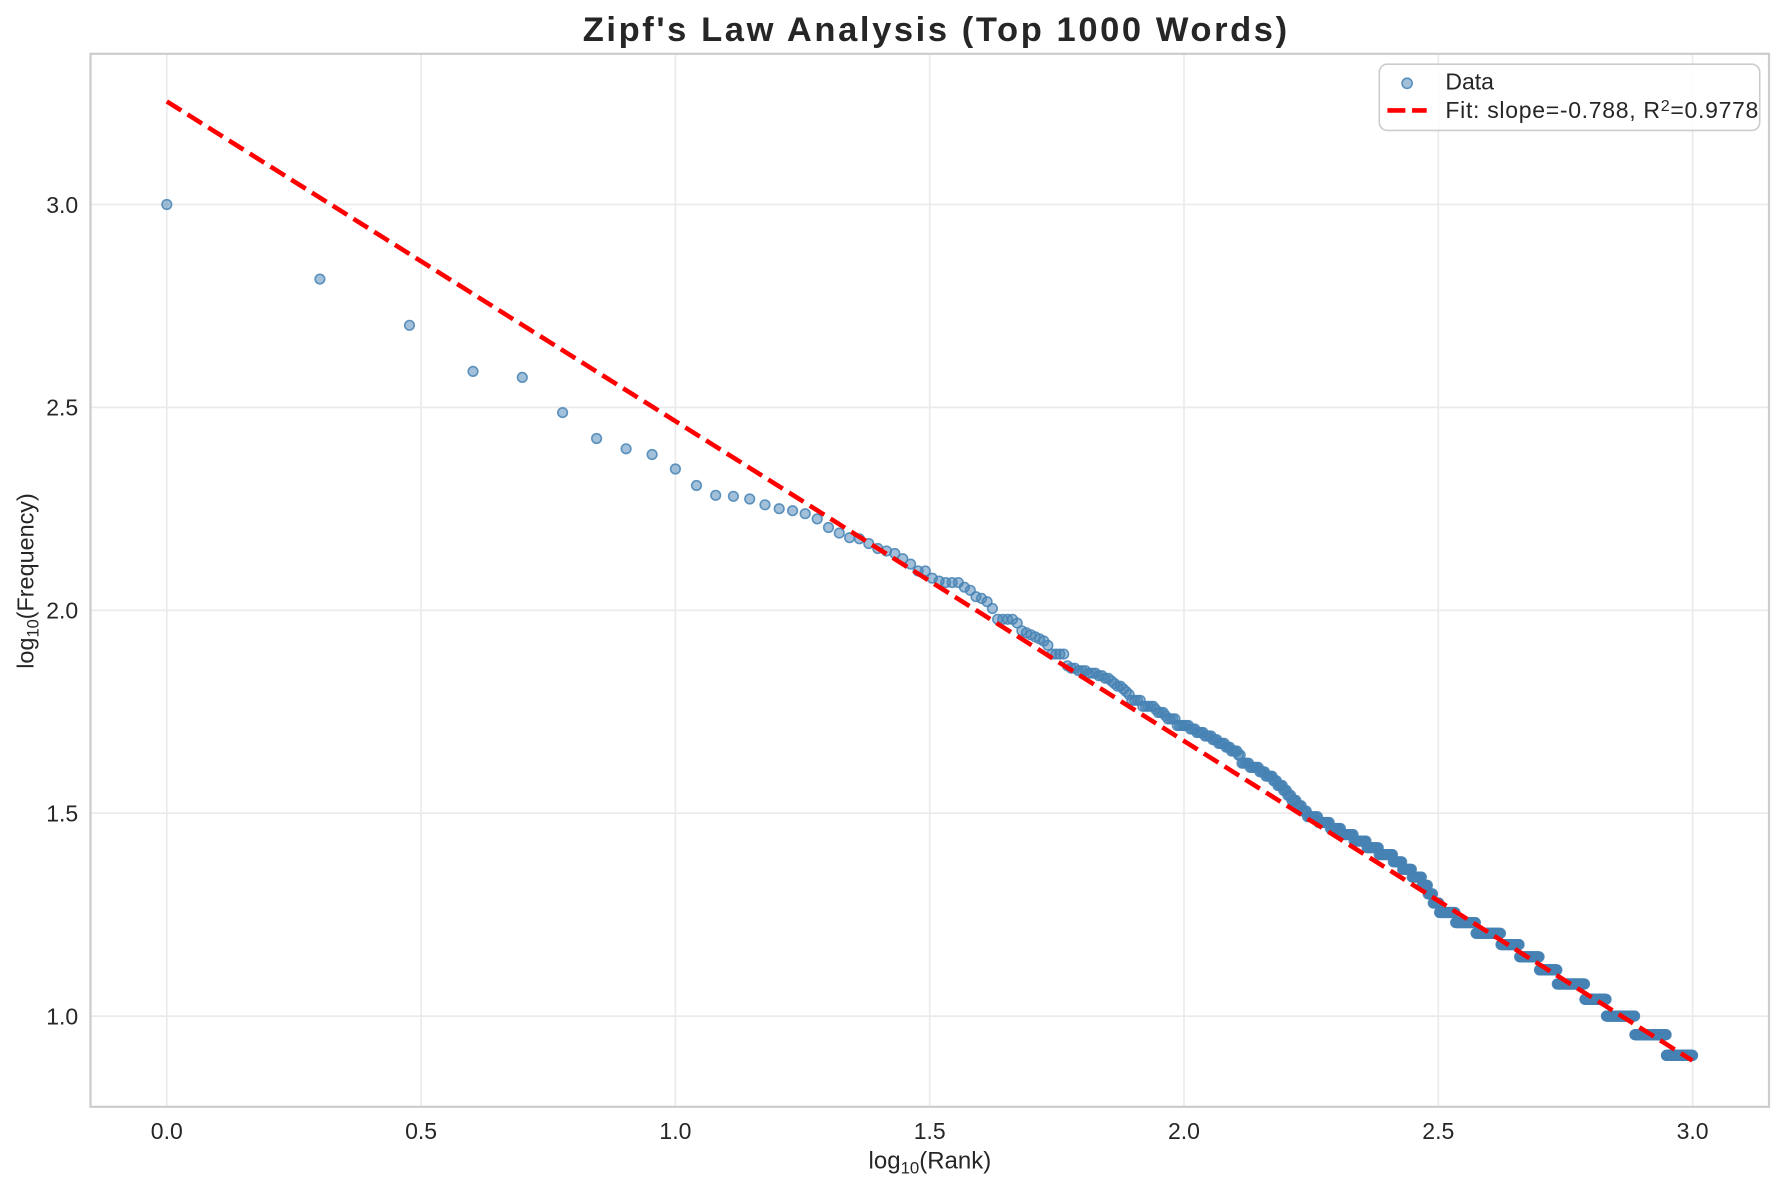  Describe the element at coordinates (421, 1131) in the screenshot. I see `svg-text: 0.5` at that location.